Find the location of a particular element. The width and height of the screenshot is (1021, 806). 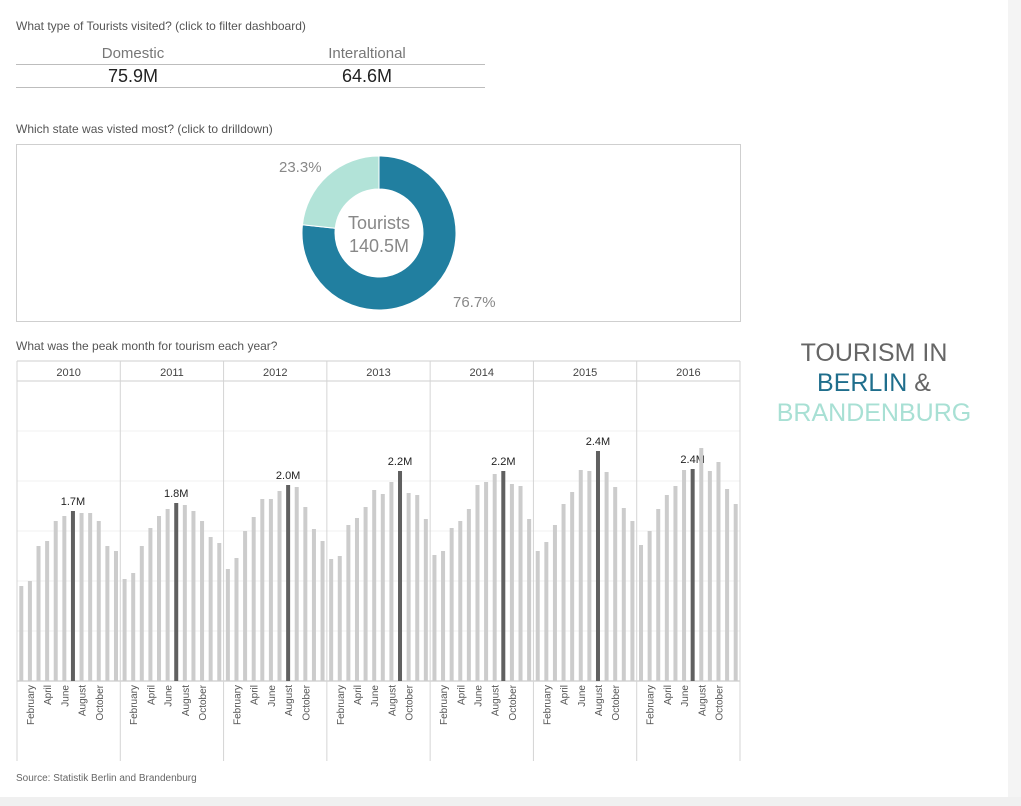

bar-2013-march is located at coordinates (348, 603).